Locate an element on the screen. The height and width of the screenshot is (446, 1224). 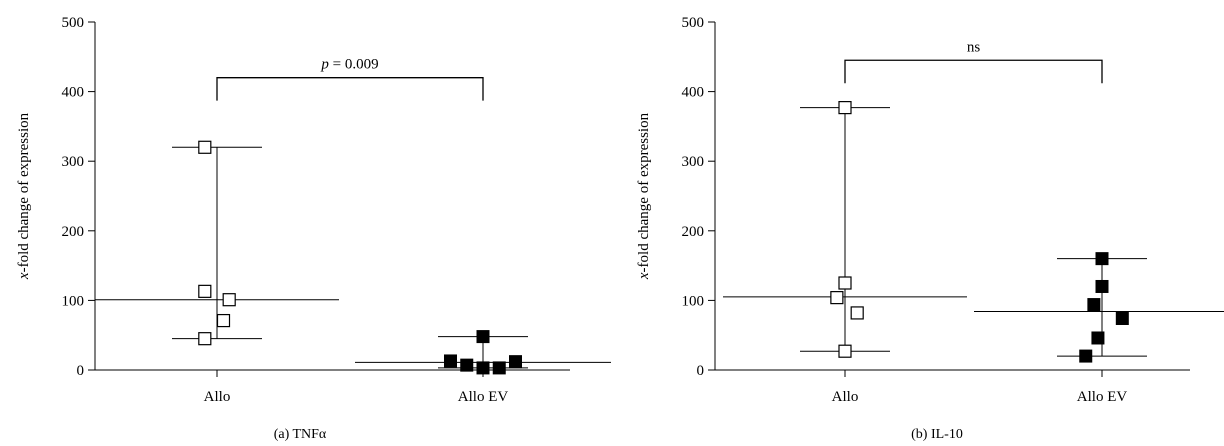
significance-value: ns is located at coordinates (974, 47).